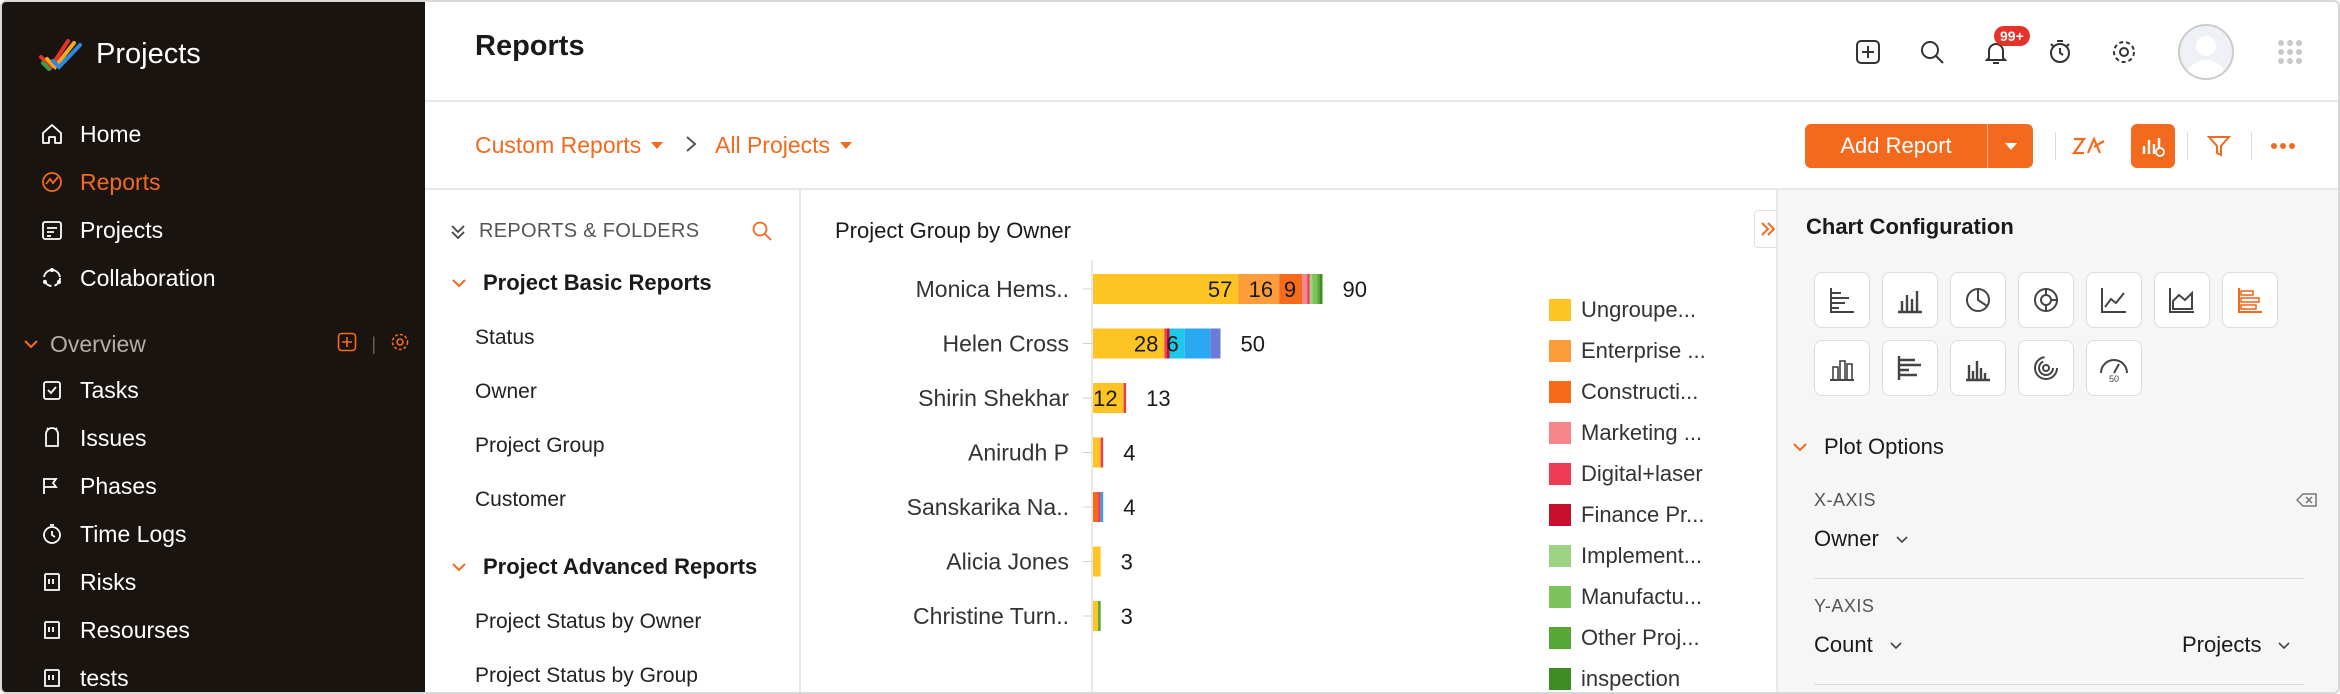 The height and width of the screenshot is (694, 2340). Describe the element at coordinates (87, 582) in the screenshot. I see `sidebar-item-risks: Risks` at that location.